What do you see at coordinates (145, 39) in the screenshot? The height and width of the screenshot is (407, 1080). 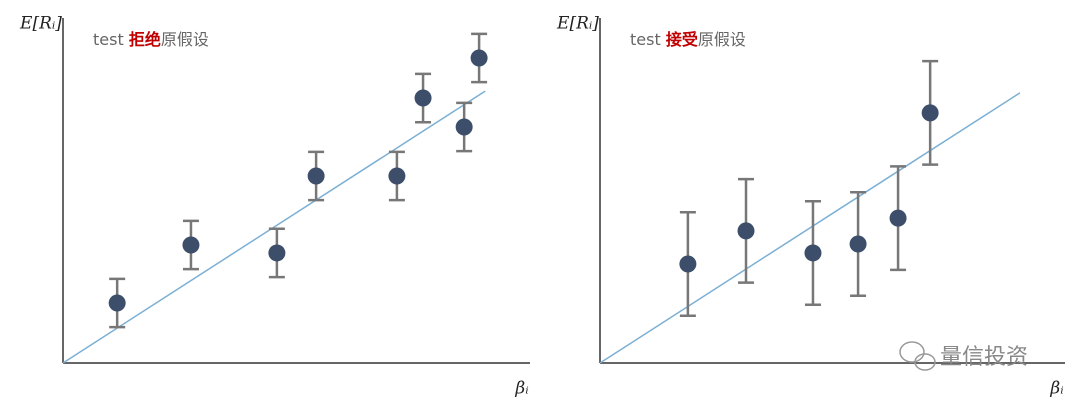 I see `title-part: 拒绝` at bounding box center [145, 39].